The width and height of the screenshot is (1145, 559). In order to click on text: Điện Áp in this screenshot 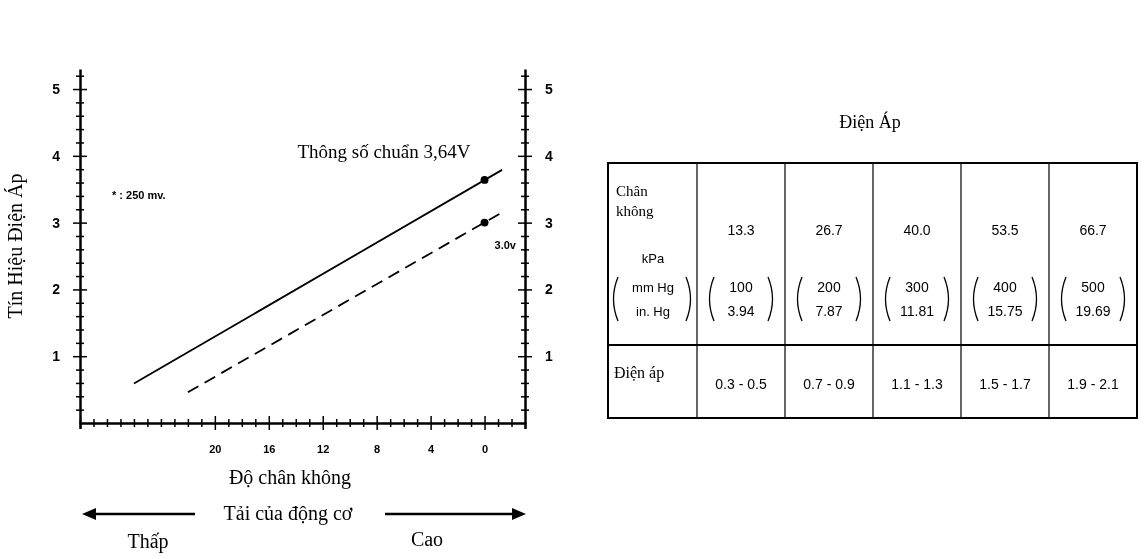, I will do `click(870, 121)`.